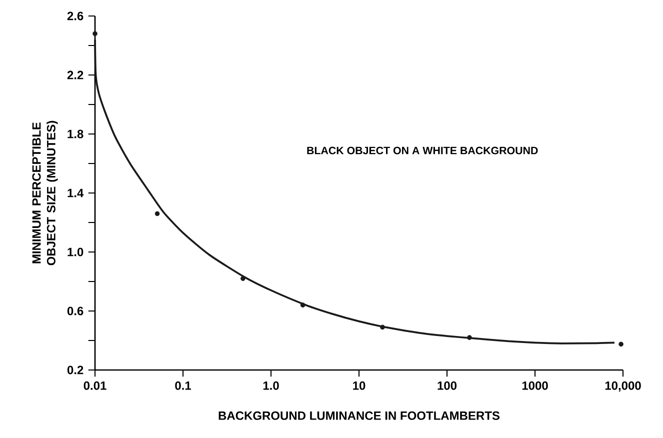 This screenshot has height=438, width=663. I want to click on y-tick-label: 1.0, so click(76, 252).